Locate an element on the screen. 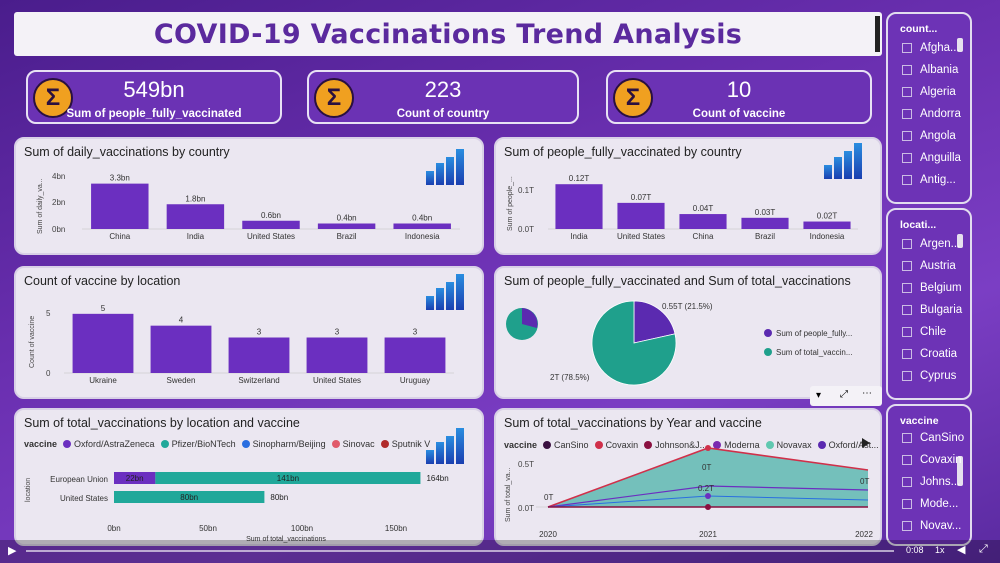 This screenshot has width=1000, height=563. slicer-item: Austria is located at coordinates (929, 266).